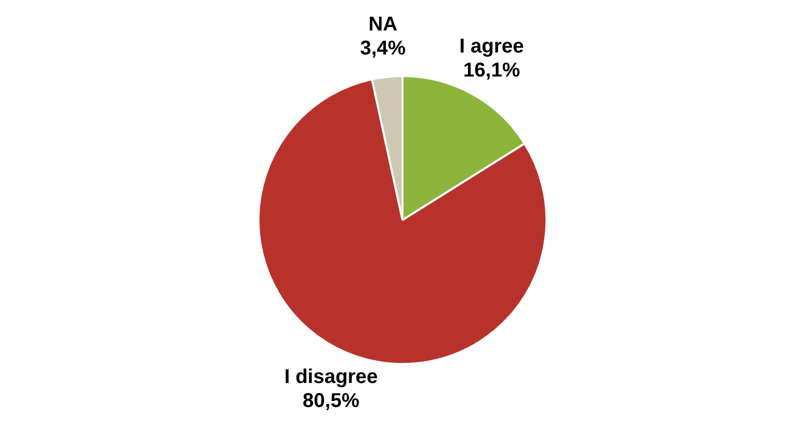 This screenshot has height=430, width=805. I want to click on slice-label: NA, so click(383, 25).